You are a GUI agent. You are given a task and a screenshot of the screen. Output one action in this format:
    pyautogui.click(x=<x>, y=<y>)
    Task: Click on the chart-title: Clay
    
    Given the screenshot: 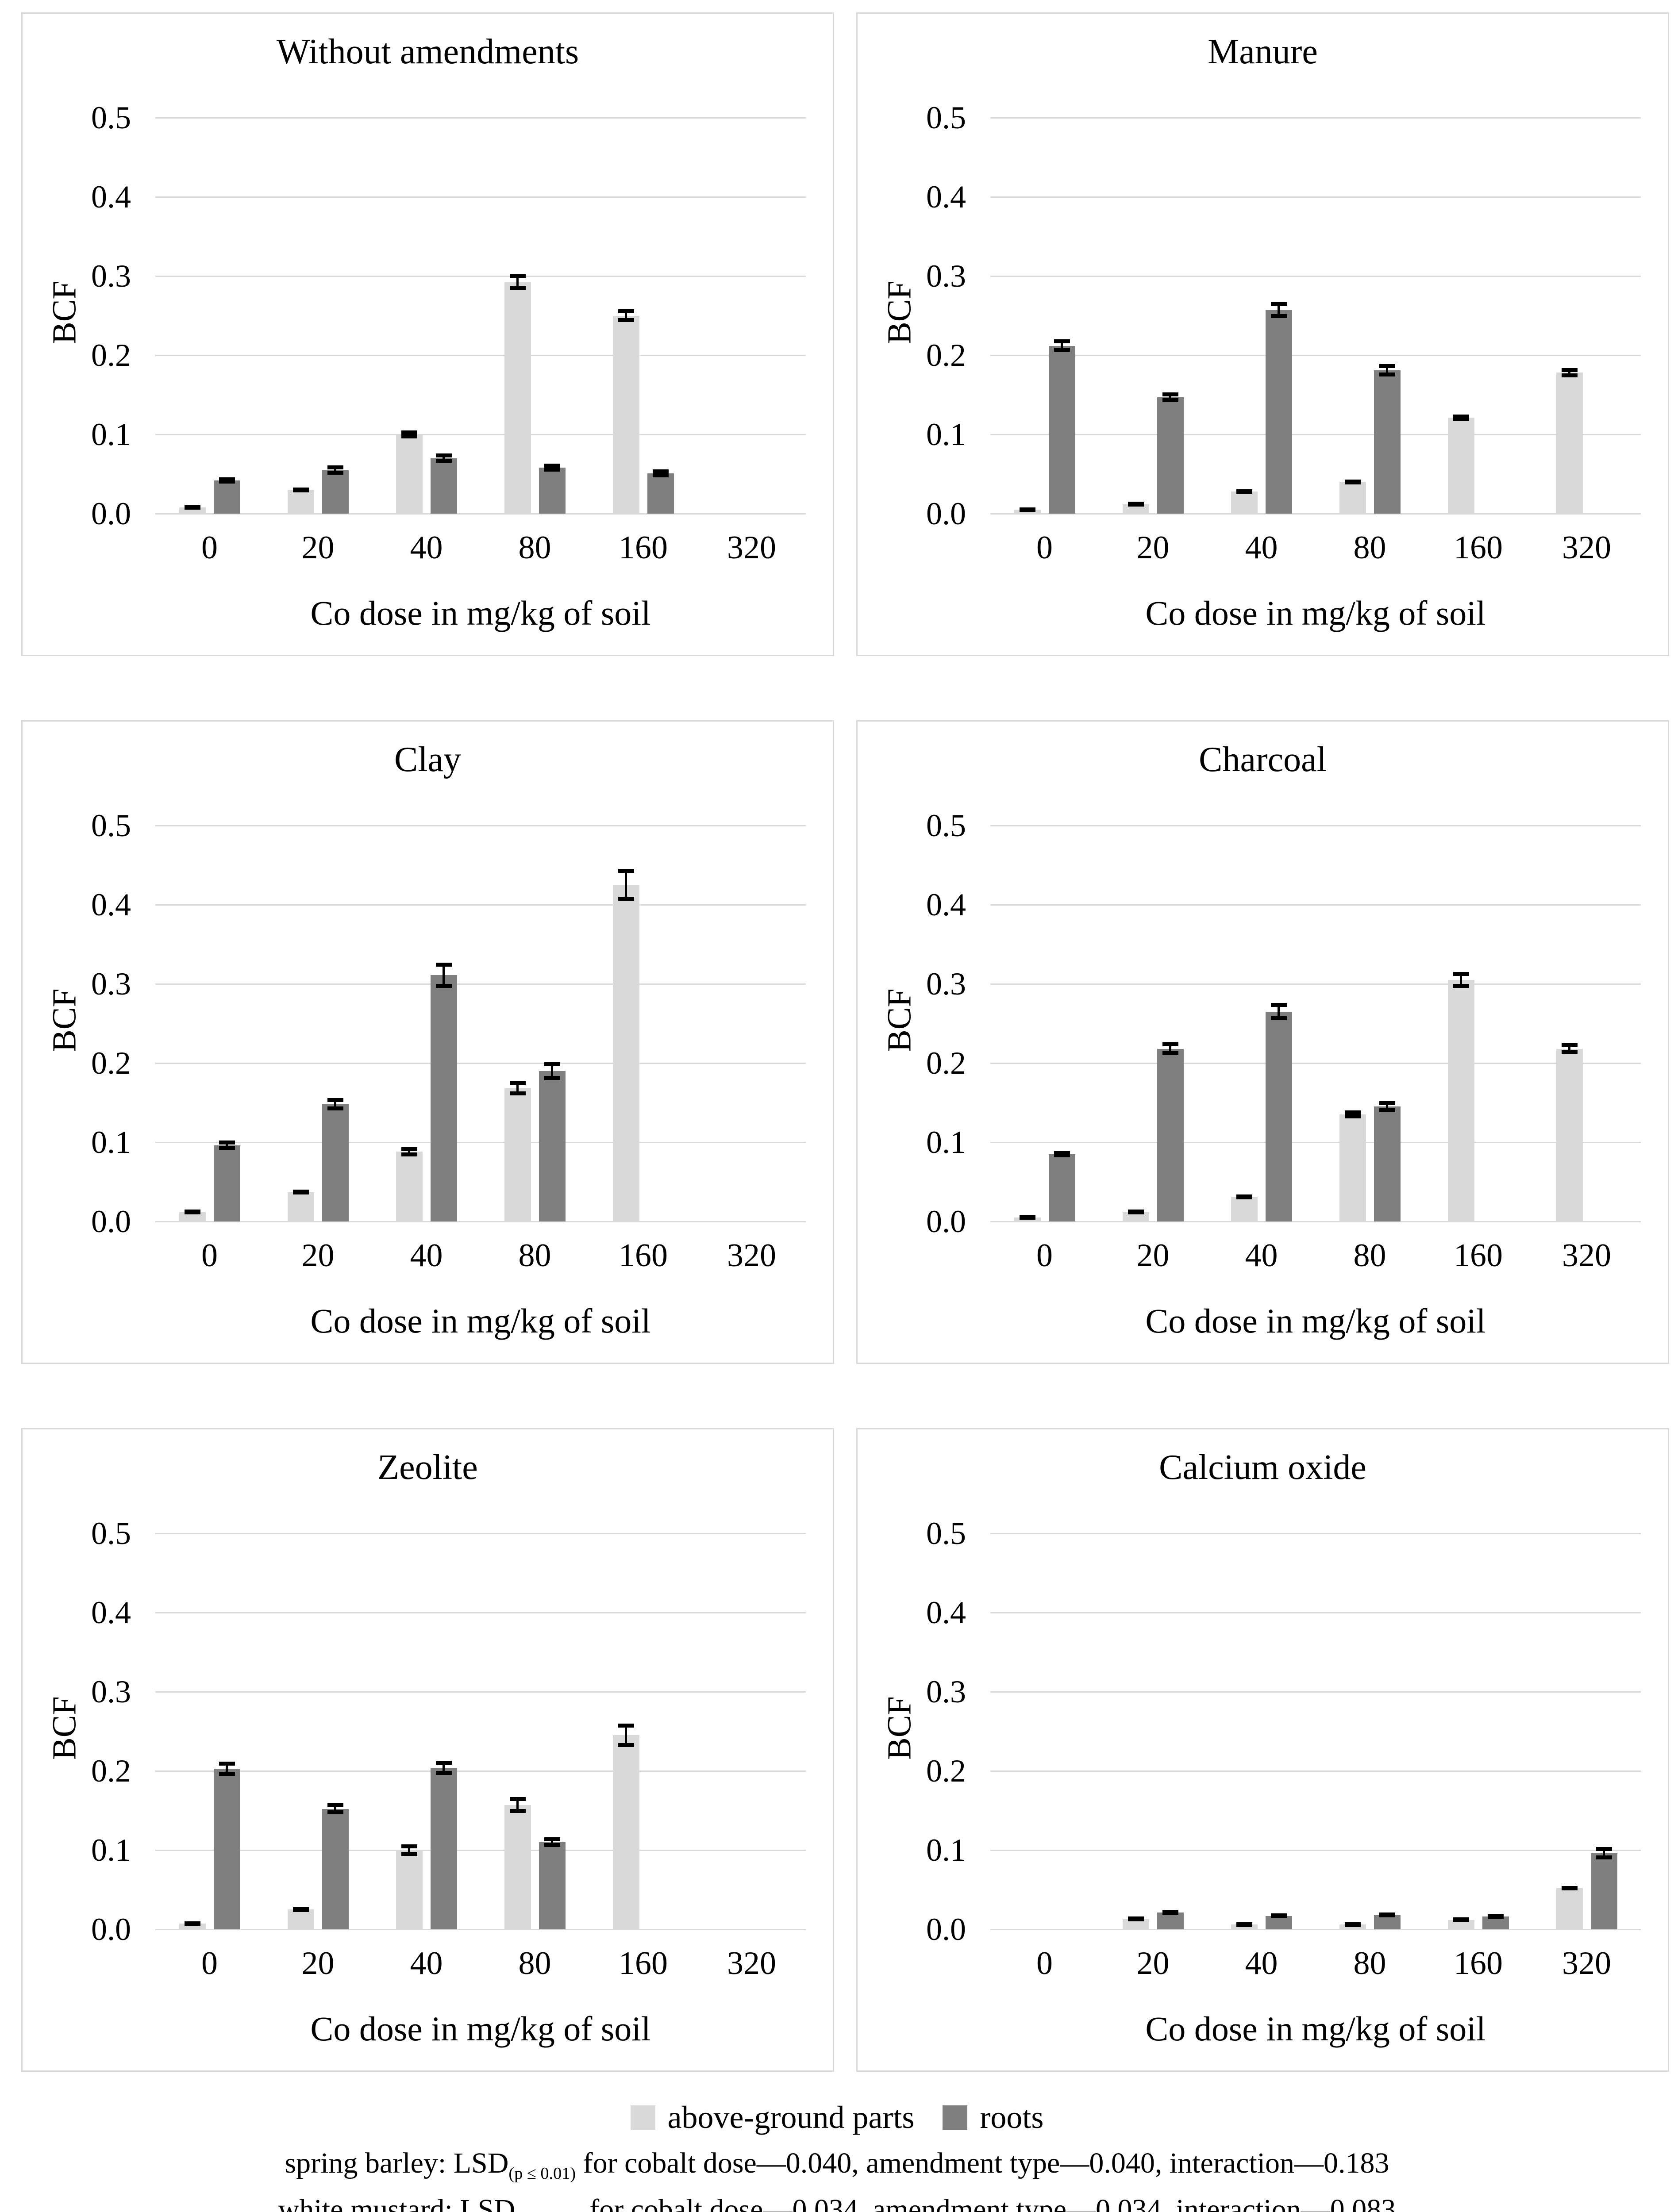 What is the action you would take?
    pyautogui.click(x=428, y=760)
    